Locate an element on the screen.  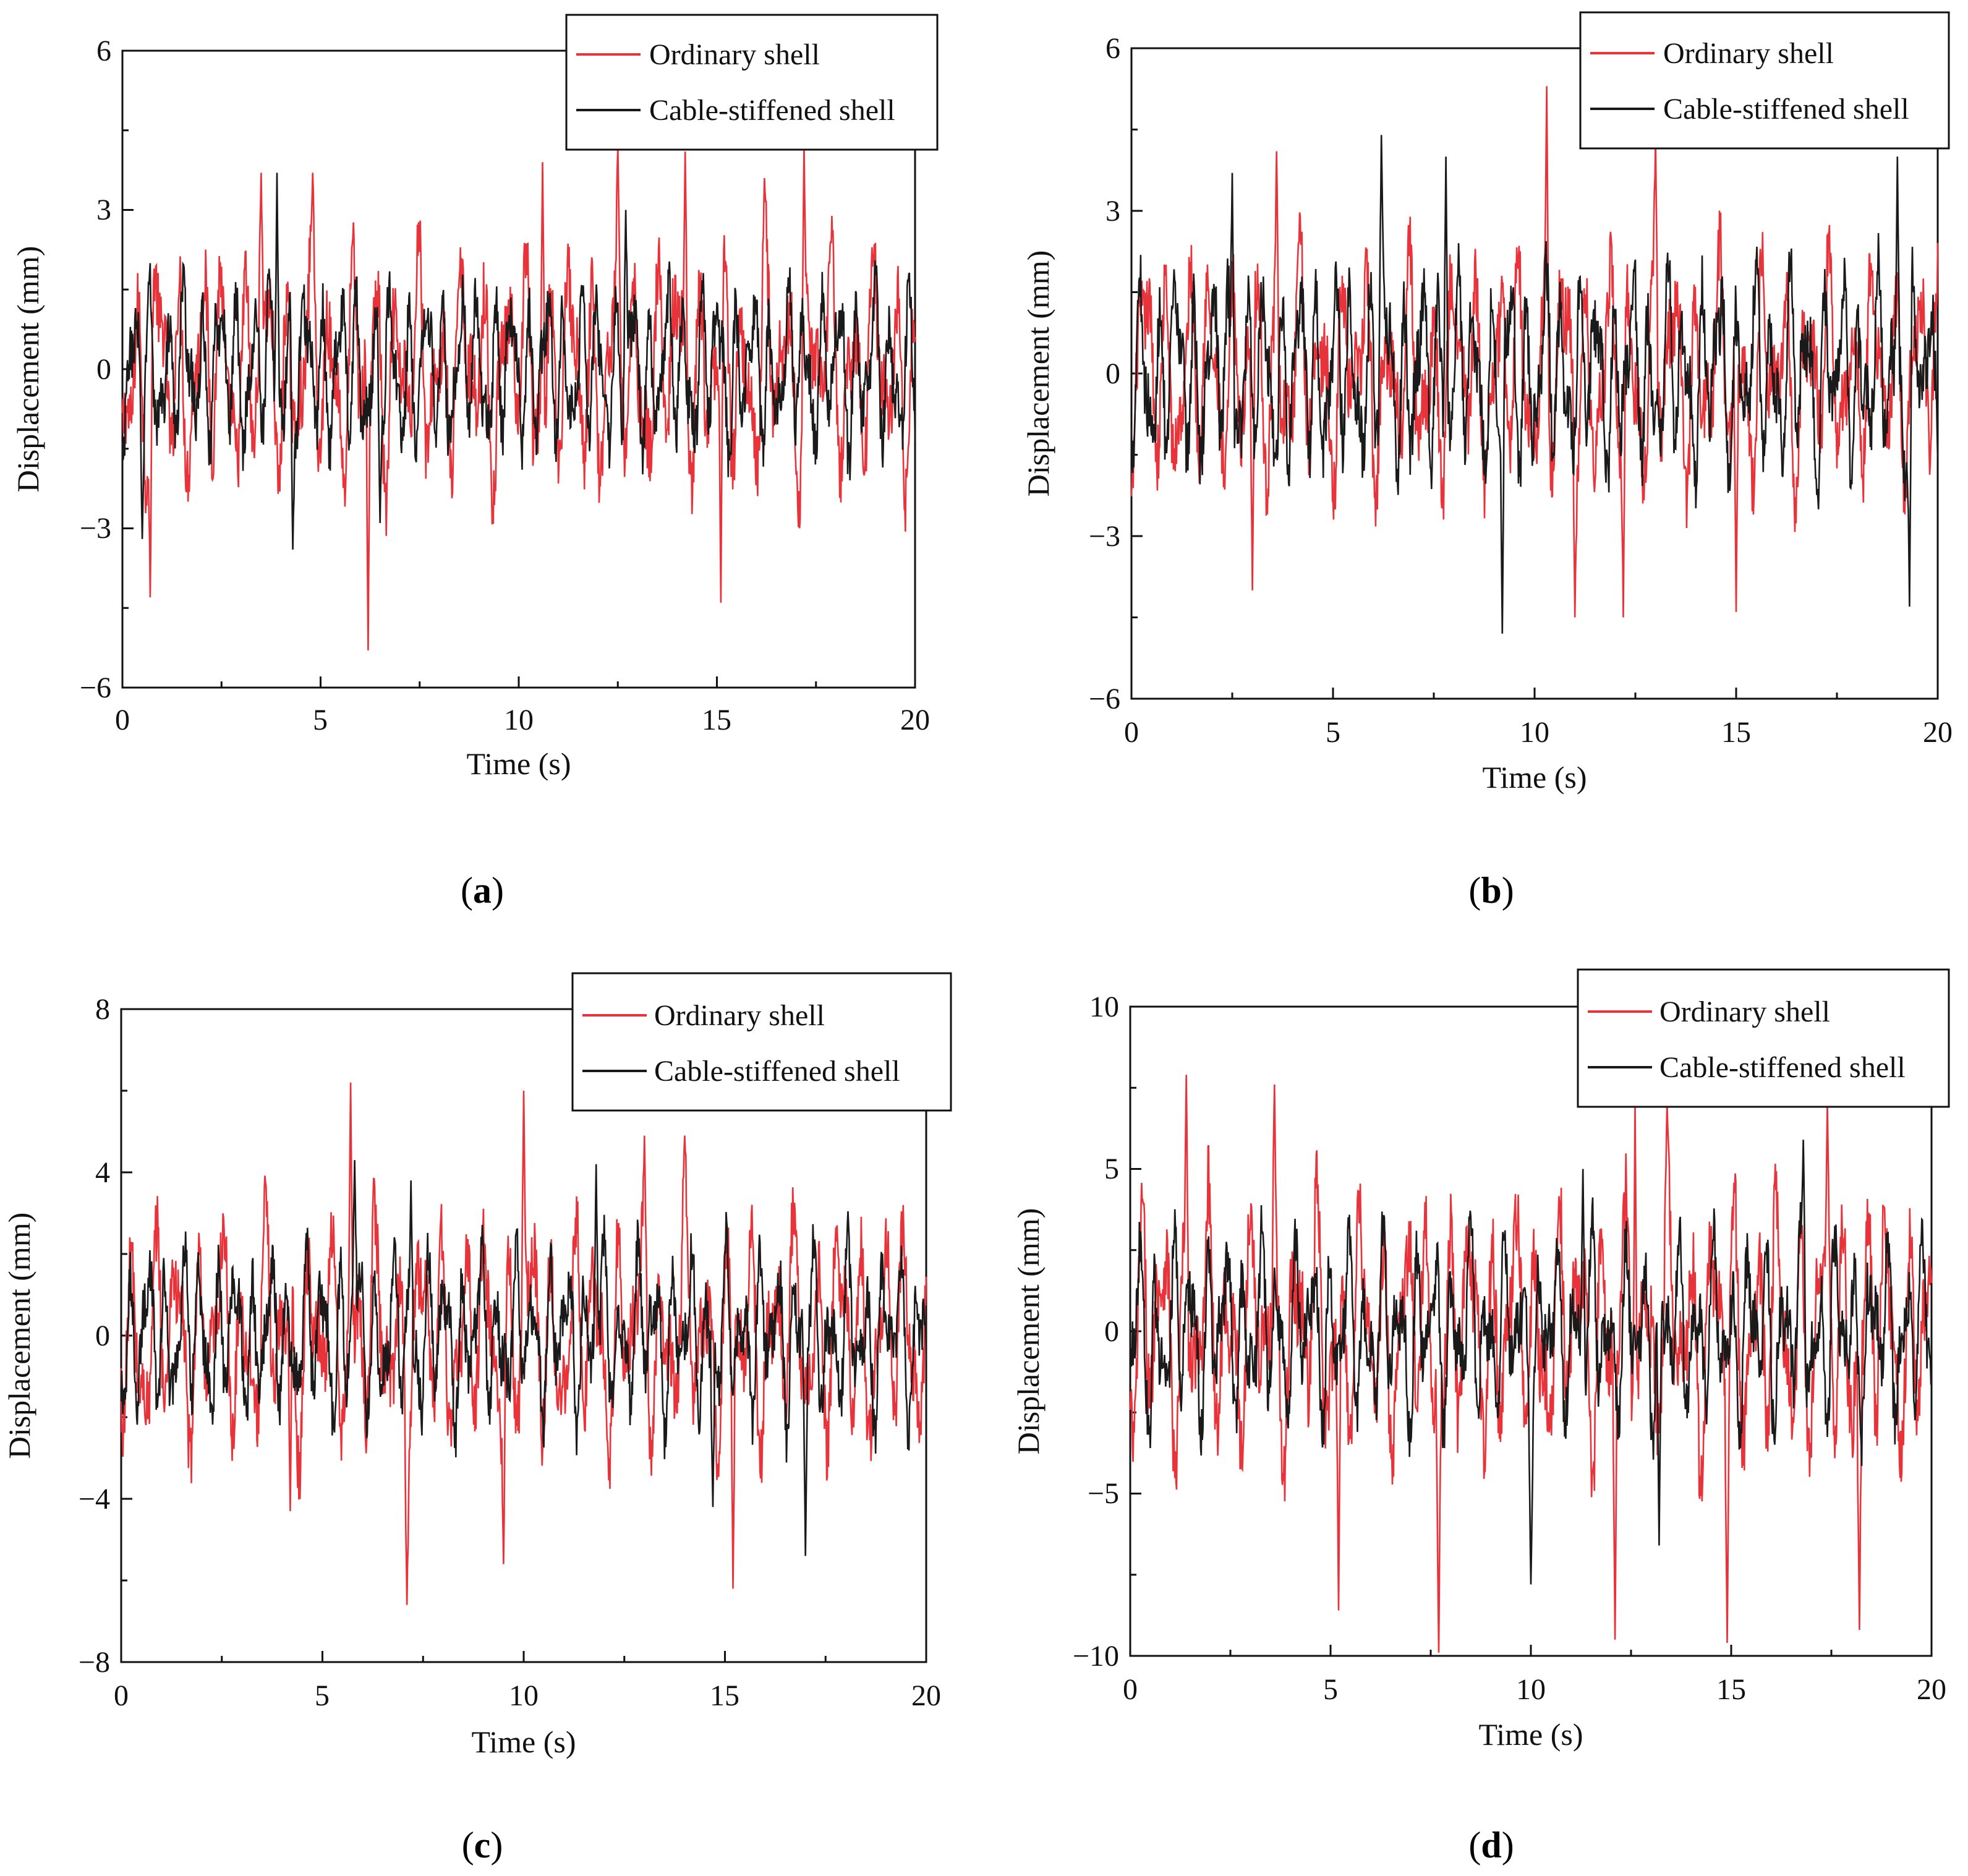
panel-b-series-ordinary-shell is located at coordinates (1534, 352).